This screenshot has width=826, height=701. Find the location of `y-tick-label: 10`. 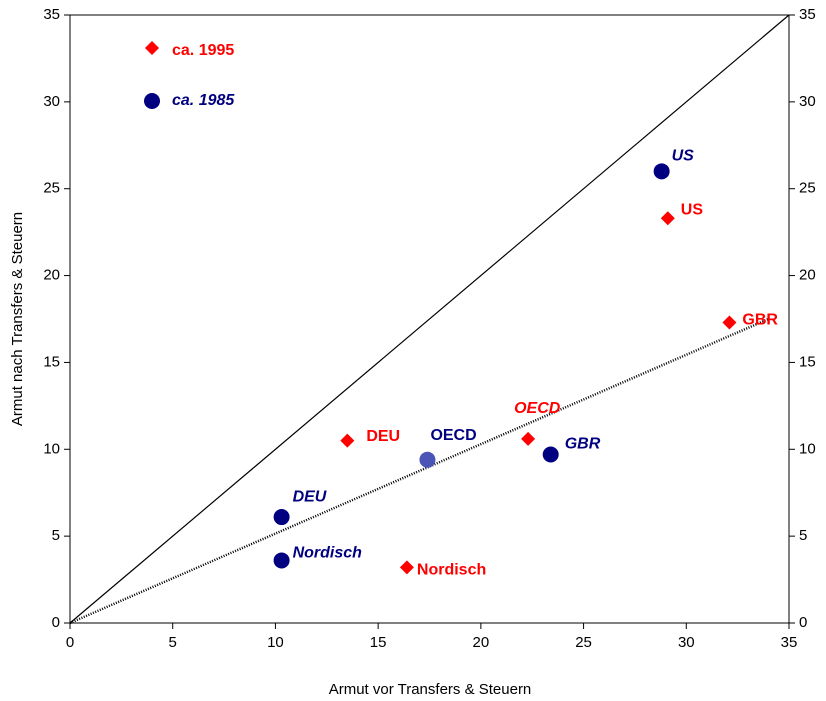

y-tick-label: 10 is located at coordinates (51, 448).